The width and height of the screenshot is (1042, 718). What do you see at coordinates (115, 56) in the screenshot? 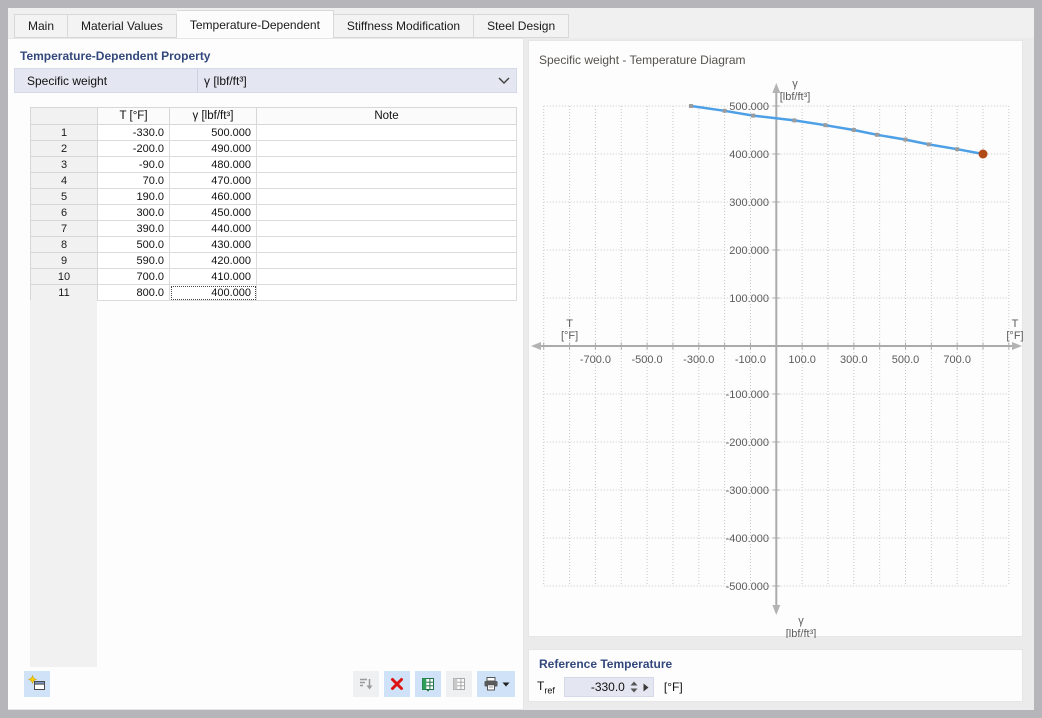
I see `panel-header: Temperature-Dependent Property` at bounding box center [115, 56].